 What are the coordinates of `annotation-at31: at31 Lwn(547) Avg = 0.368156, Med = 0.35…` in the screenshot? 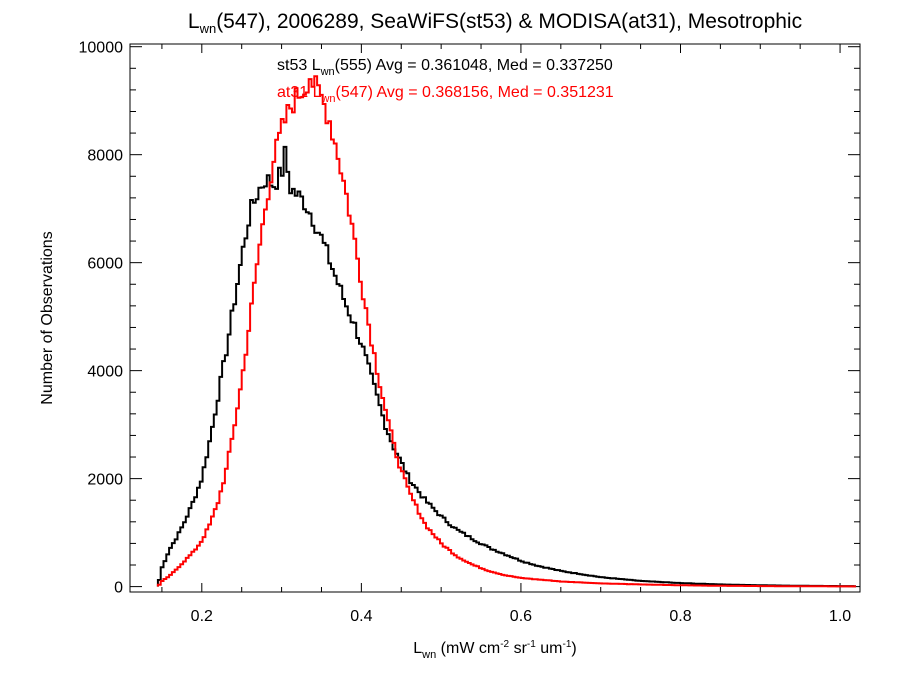 It's located at (445, 94).